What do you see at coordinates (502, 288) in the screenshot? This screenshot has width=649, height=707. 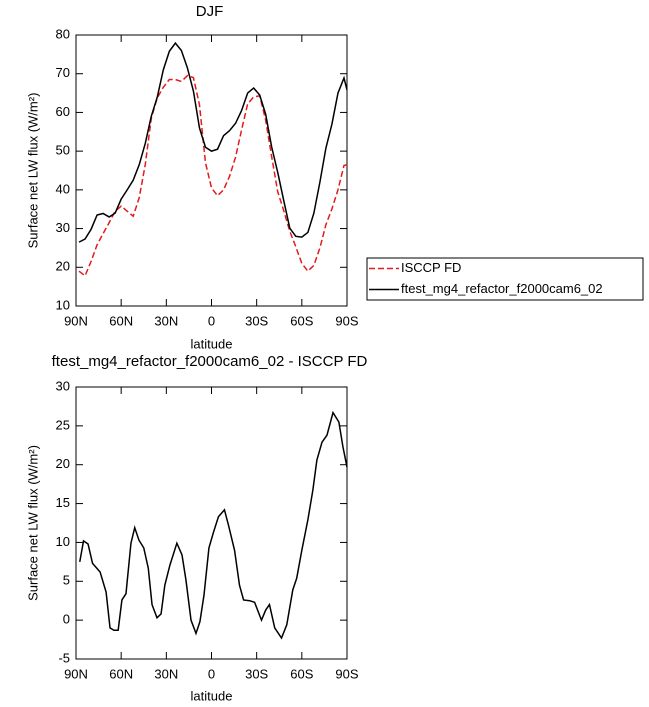 I see `legend-label: ftest_mg4_refactor_f2000cam6_02` at bounding box center [502, 288].